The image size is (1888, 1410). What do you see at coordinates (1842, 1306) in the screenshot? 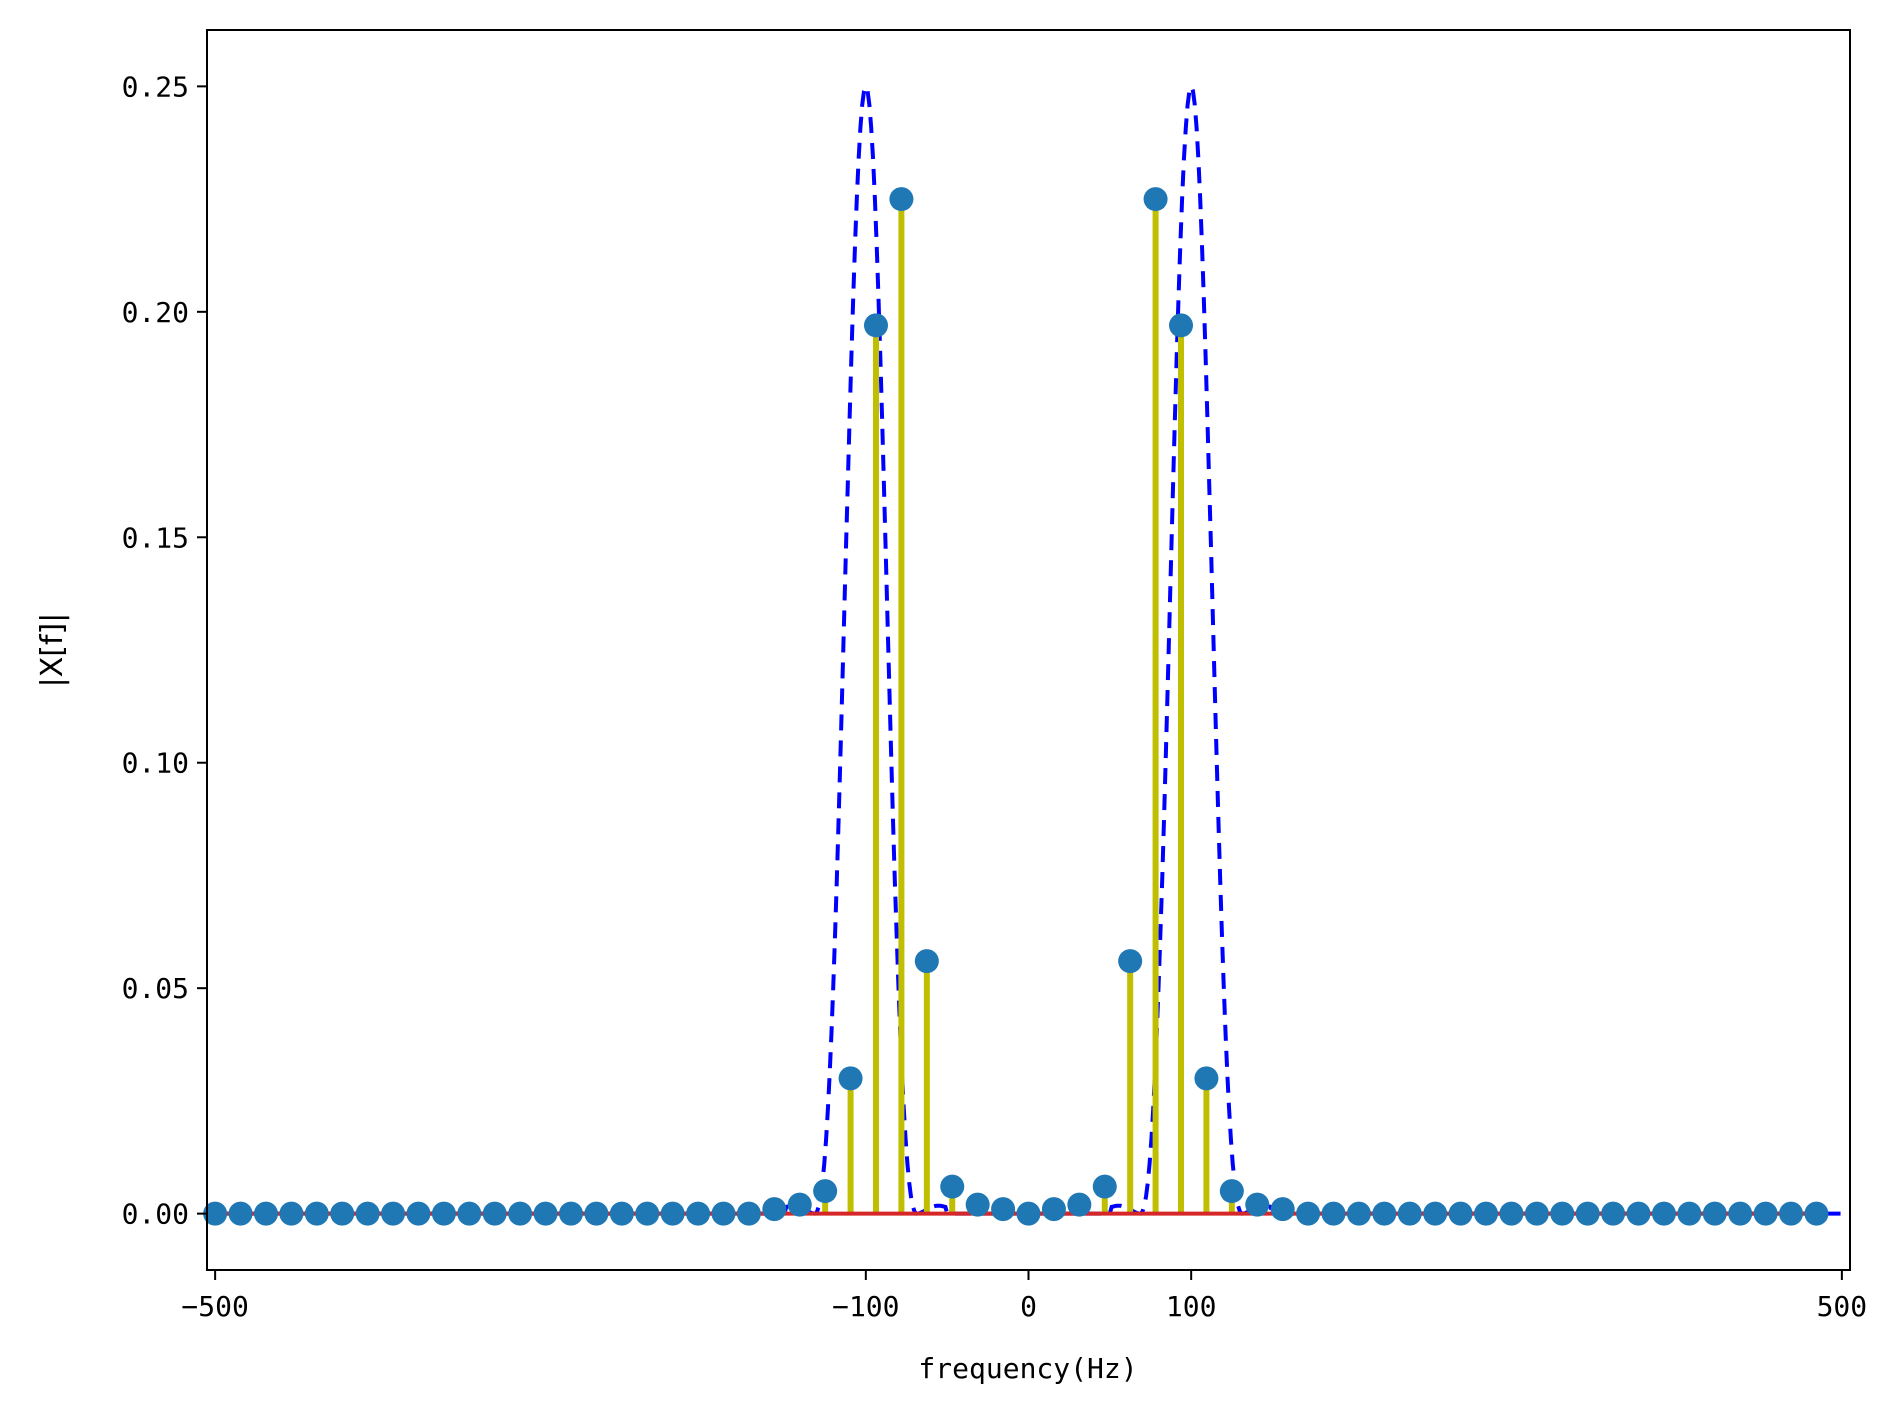
I see `x-tick-label: 500` at bounding box center [1842, 1306].